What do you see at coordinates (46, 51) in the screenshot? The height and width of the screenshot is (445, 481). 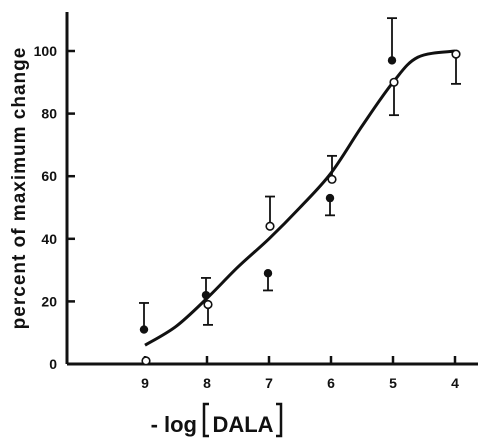 I see `y-tick-label: 100` at bounding box center [46, 51].